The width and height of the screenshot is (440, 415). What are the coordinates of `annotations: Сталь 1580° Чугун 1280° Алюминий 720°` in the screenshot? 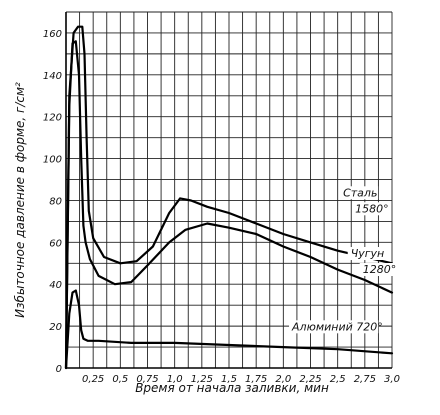 It's located at (343, 260).